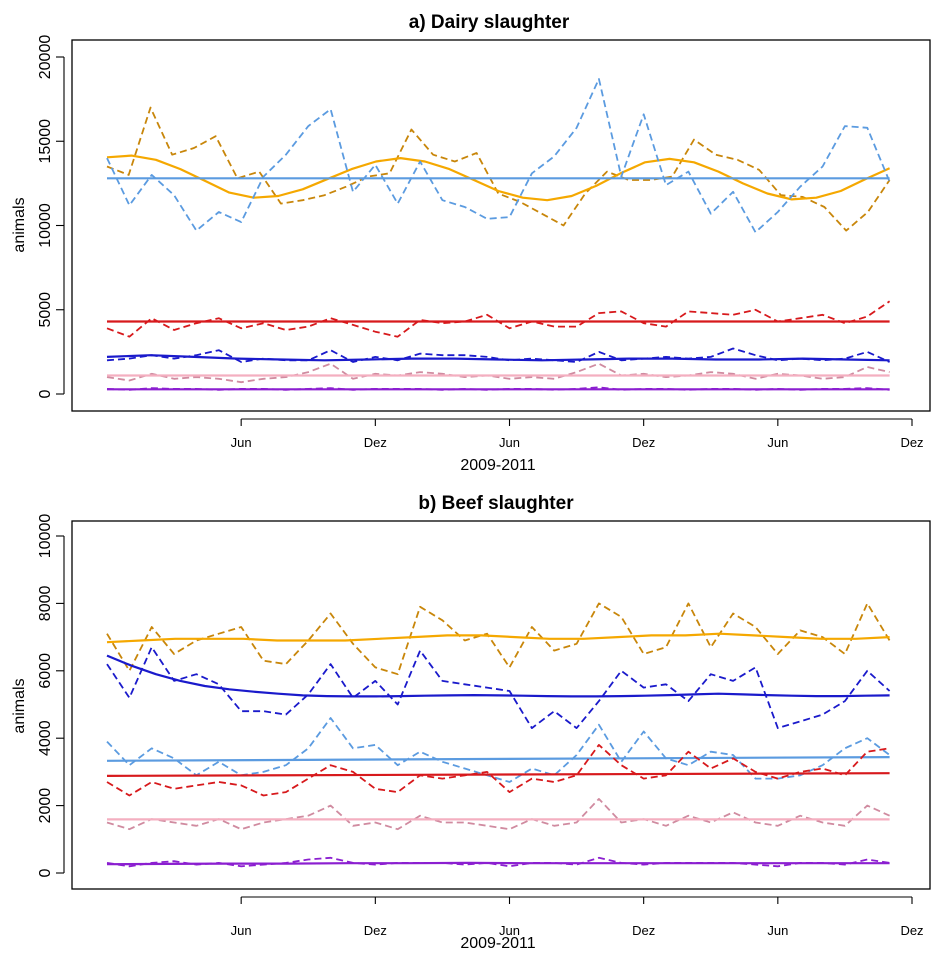  Describe the element at coordinates (497, 943) in the screenshot. I see `x-axis-label-b: 2009-2011` at that location.